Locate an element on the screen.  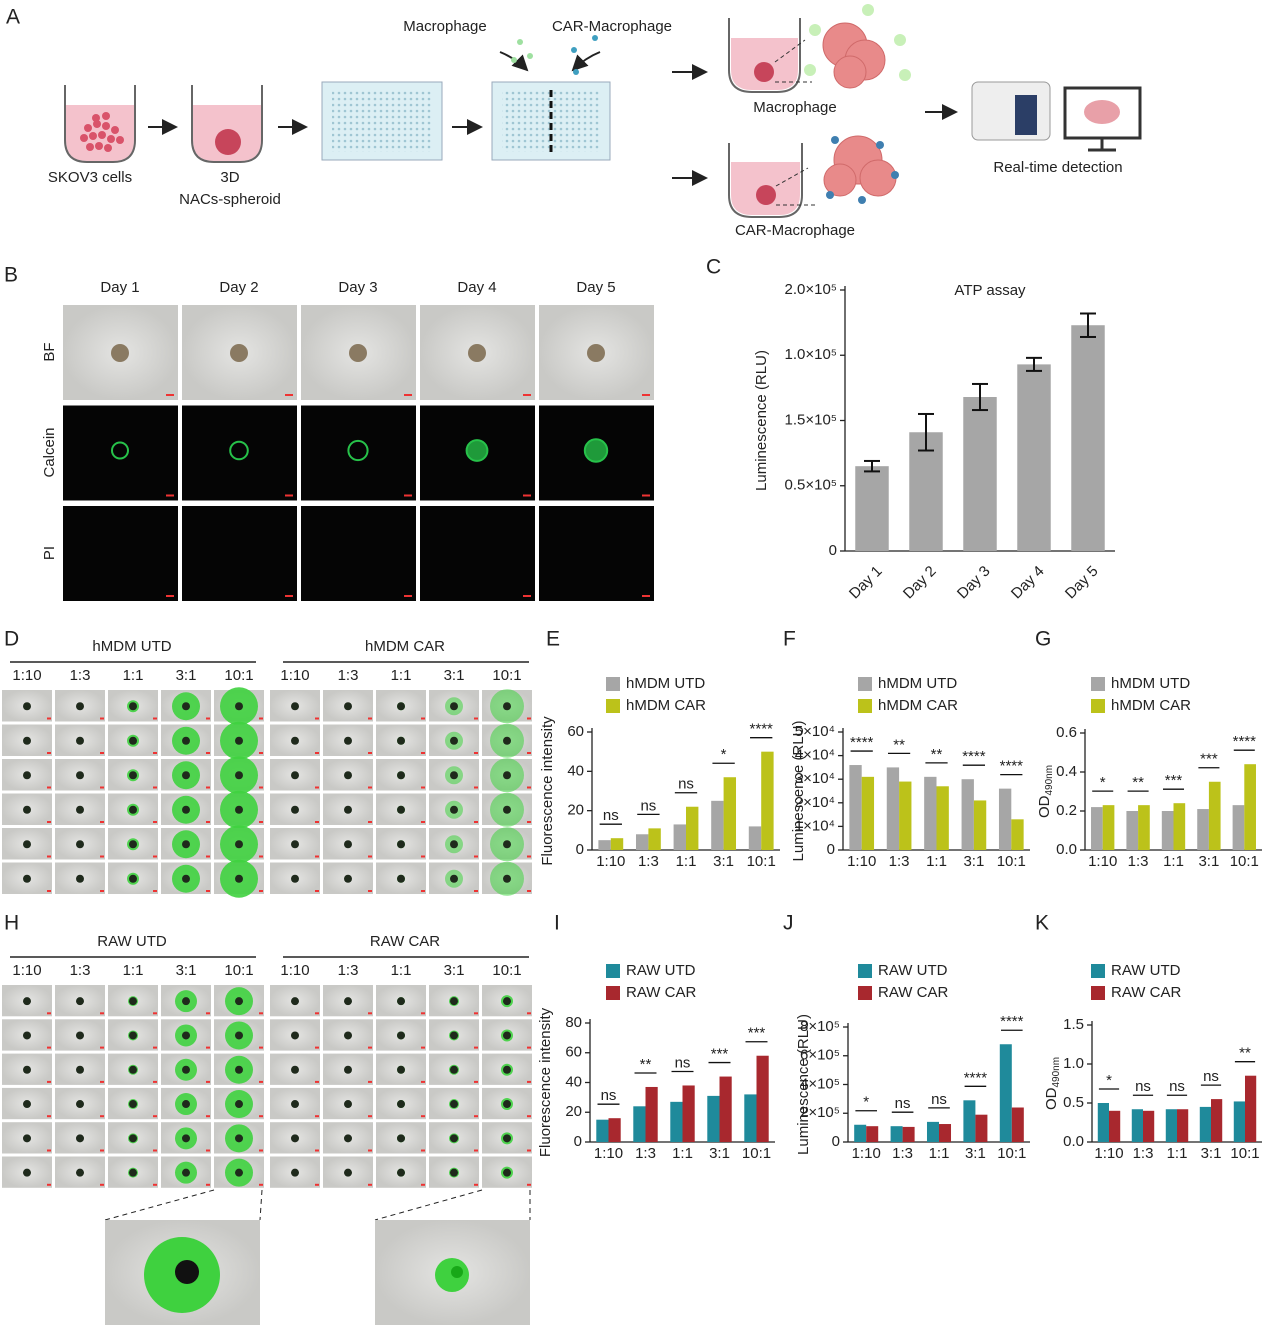
panel-letter: K is located at coordinates (1042, 923).